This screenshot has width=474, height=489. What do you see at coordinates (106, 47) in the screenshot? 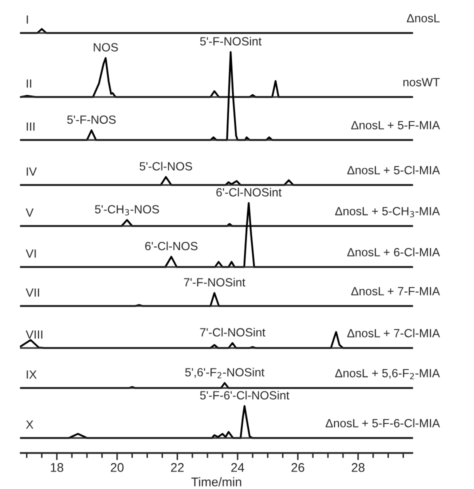
I see `annotation: NOS` at bounding box center [106, 47].